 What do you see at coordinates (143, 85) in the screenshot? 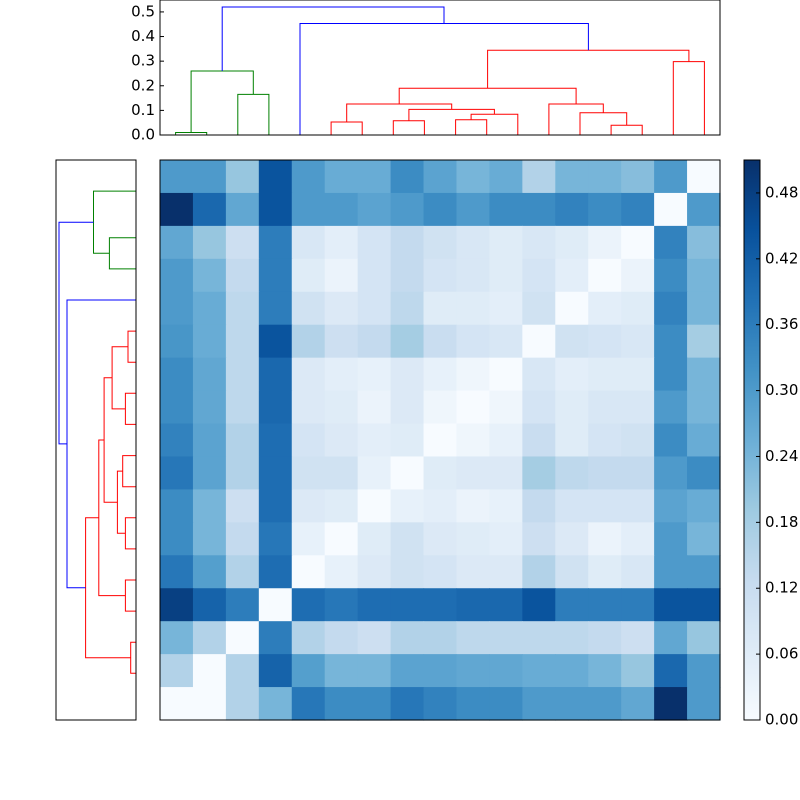
I see `top-ytick-label: 0.2` at bounding box center [143, 85].